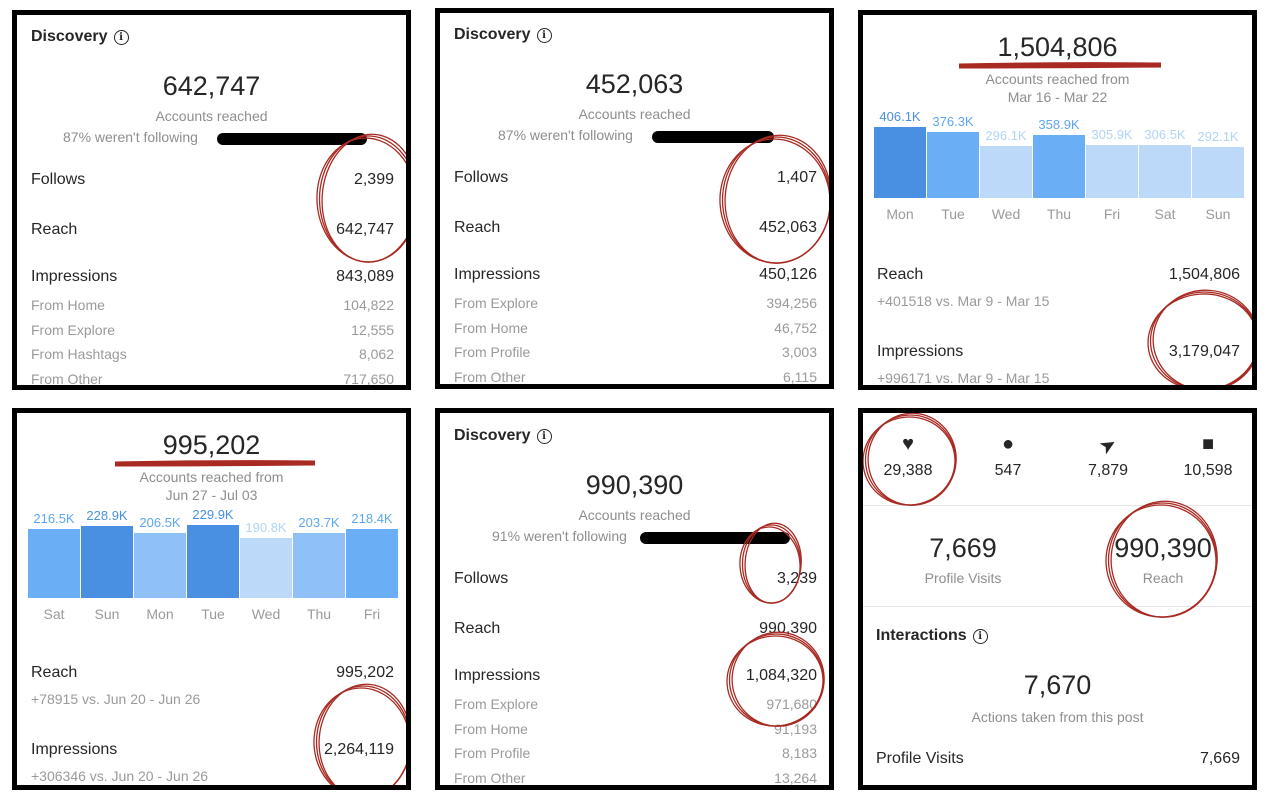  Describe the element at coordinates (921, 635) in the screenshot. I see `section-title: Interactions` at that location.